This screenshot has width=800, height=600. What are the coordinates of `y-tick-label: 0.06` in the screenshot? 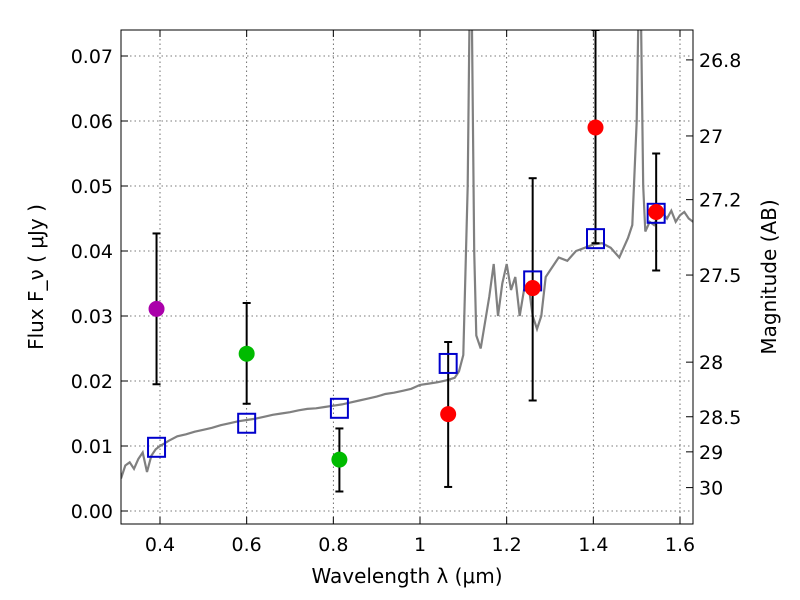 It's located at (92, 122).